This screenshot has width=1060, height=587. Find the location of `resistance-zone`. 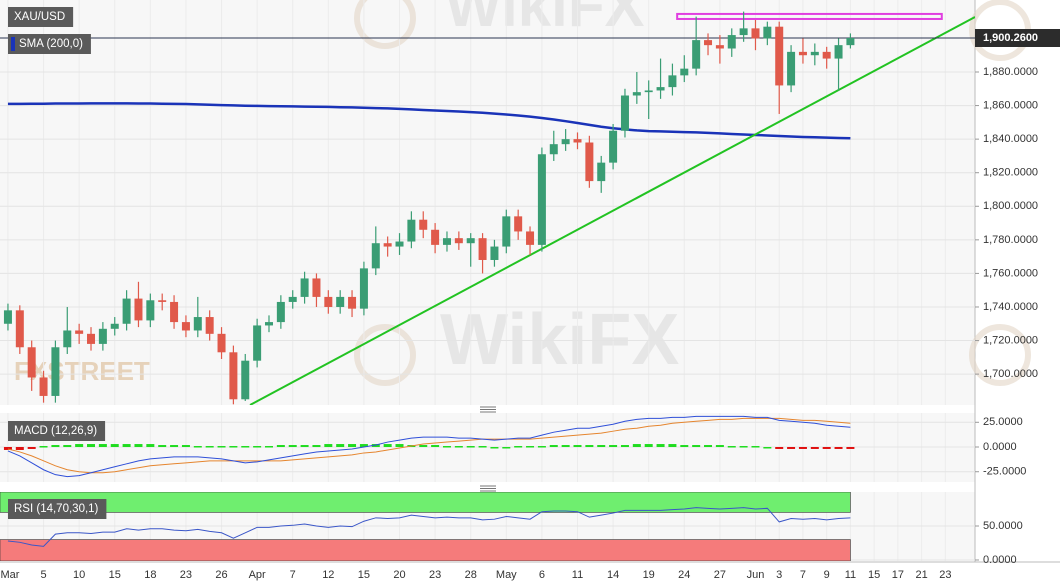

resistance-zone is located at coordinates (809, 16).